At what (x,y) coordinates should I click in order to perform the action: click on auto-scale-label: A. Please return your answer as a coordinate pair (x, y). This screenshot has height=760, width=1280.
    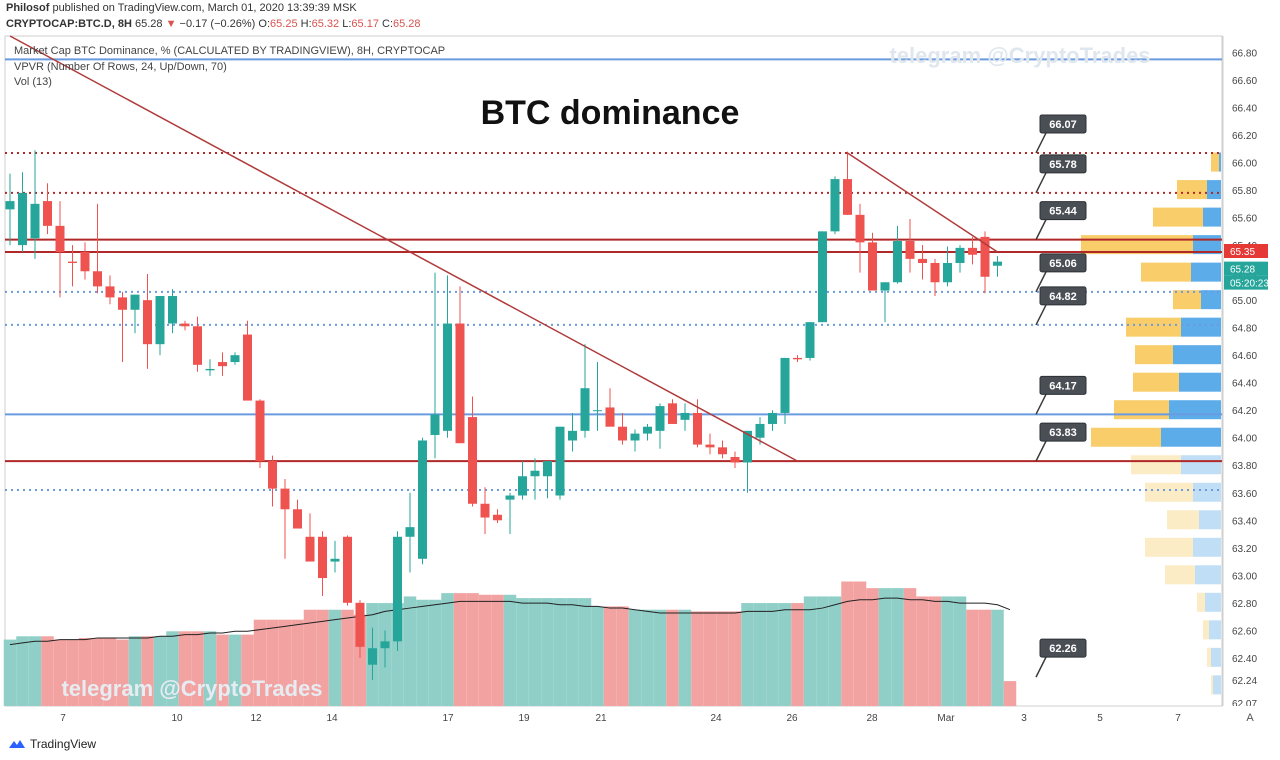
    Looking at the image, I should click on (1250, 718).